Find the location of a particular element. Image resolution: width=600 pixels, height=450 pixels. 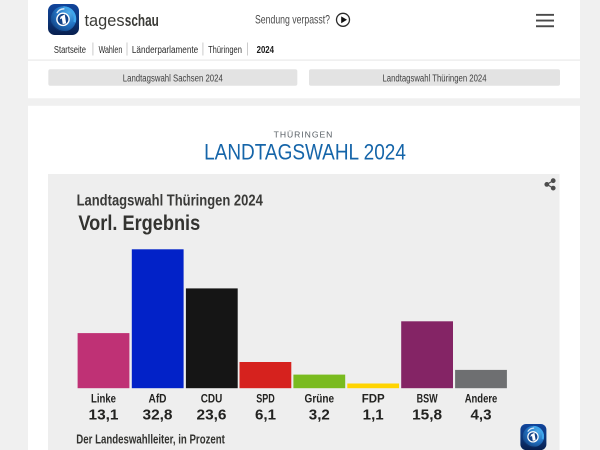

svg-text: CDU is located at coordinates (212, 399).